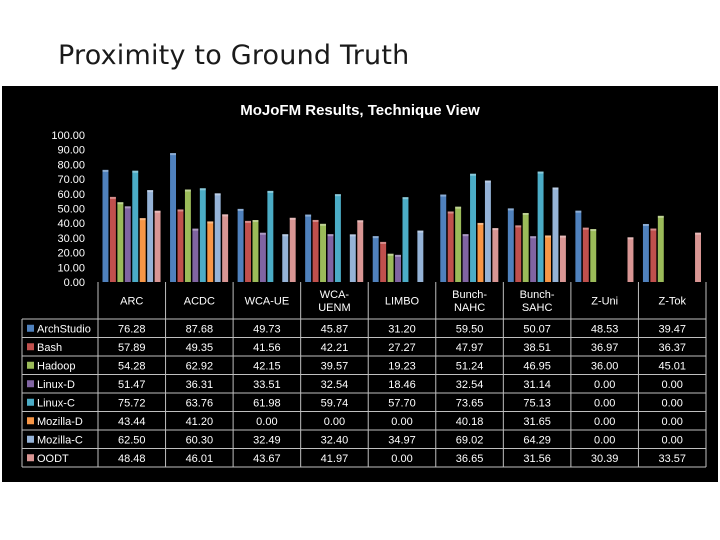  What do you see at coordinates (30, 384) in the screenshot?
I see `legend-swatch-linux-d` at bounding box center [30, 384].